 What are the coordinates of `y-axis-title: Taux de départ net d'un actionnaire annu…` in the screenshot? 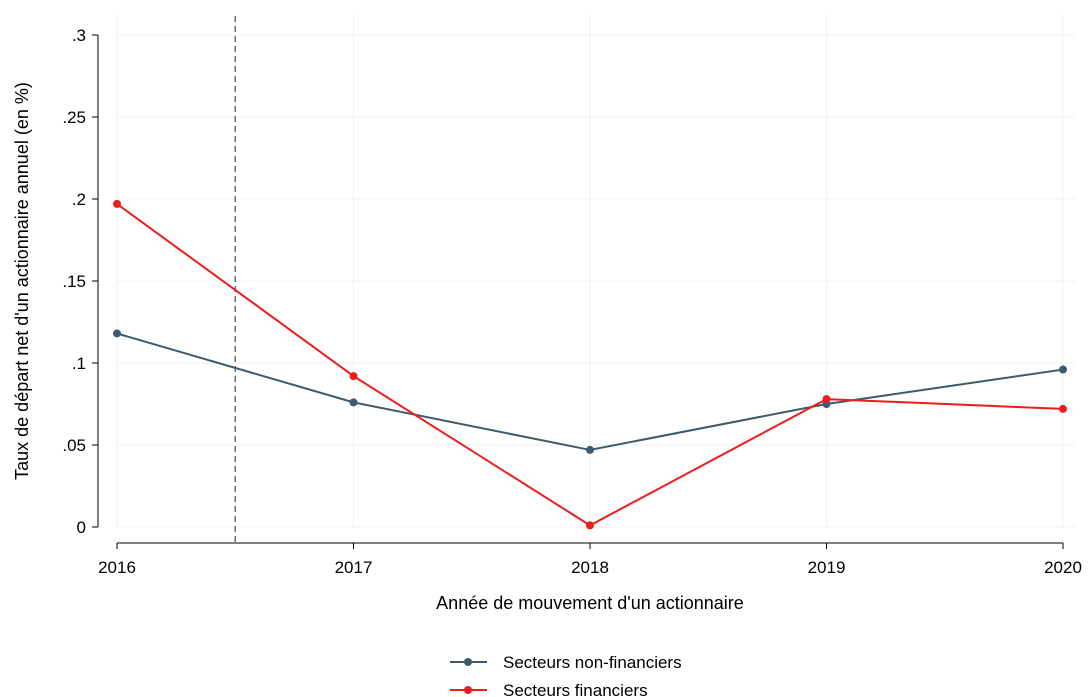 It's located at (22, 281).